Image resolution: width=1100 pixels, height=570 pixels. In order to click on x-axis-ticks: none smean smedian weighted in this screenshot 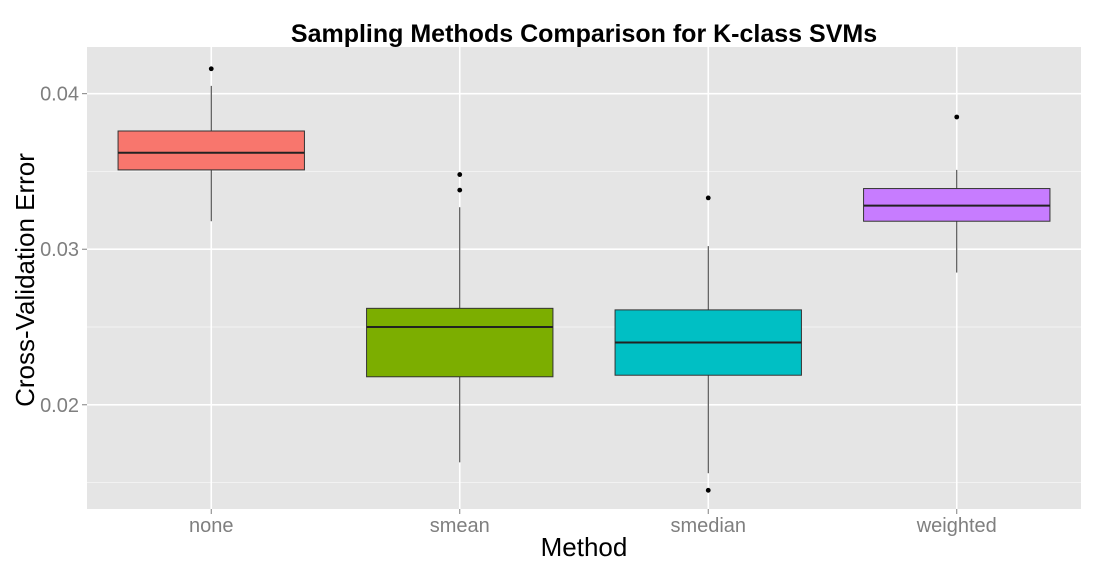, I will do `click(593, 523)`.